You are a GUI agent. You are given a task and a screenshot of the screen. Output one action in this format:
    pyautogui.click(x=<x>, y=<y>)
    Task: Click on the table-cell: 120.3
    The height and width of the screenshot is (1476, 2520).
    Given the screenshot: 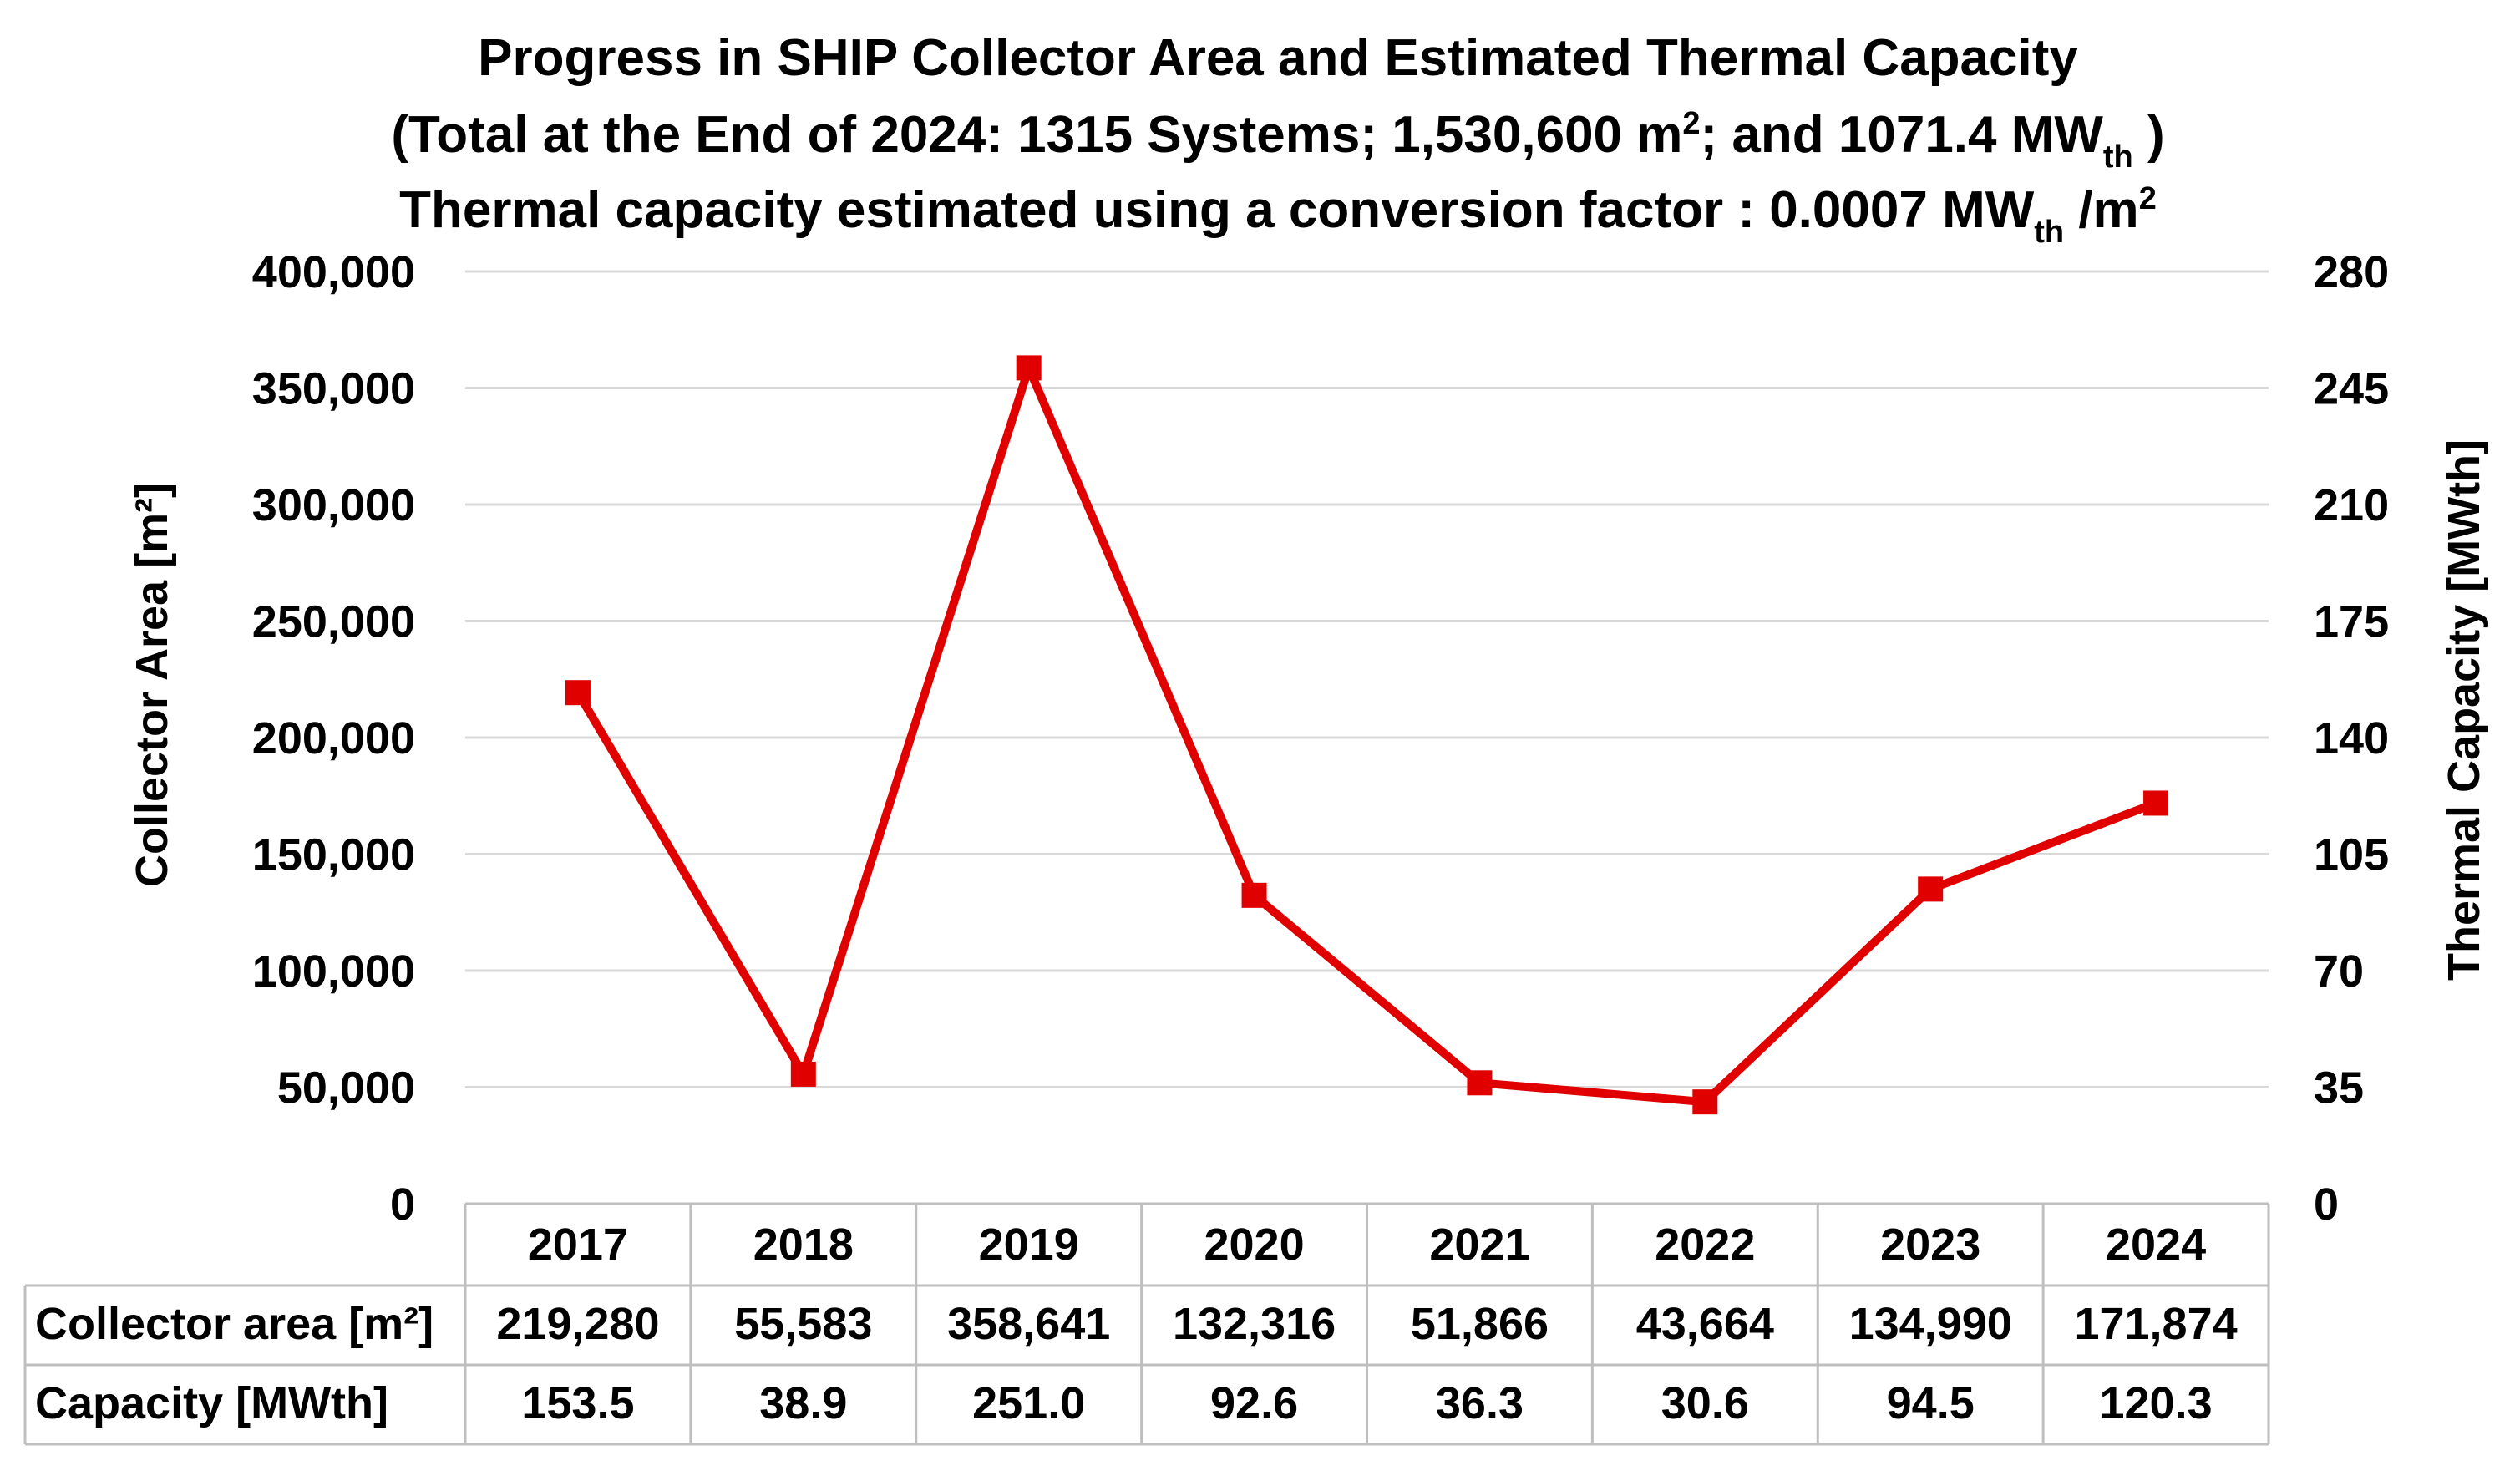 What is the action you would take?
    pyautogui.click(x=2155, y=1403)
    